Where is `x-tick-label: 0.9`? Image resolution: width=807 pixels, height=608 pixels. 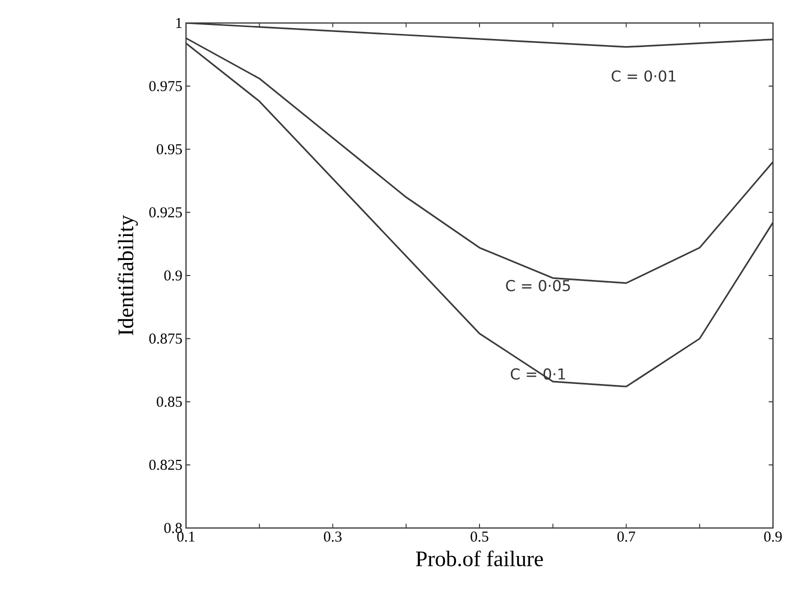
x-tick-label: 0.9 is located at coordinates (773, 537).